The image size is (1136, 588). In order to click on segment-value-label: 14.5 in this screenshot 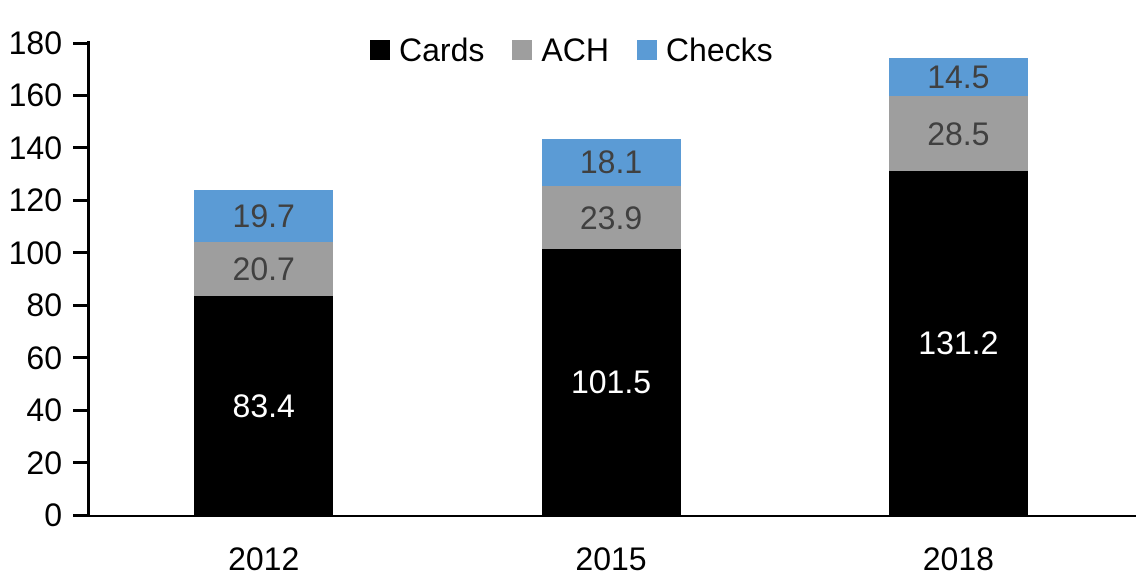, I will do `click(958, 77)`.